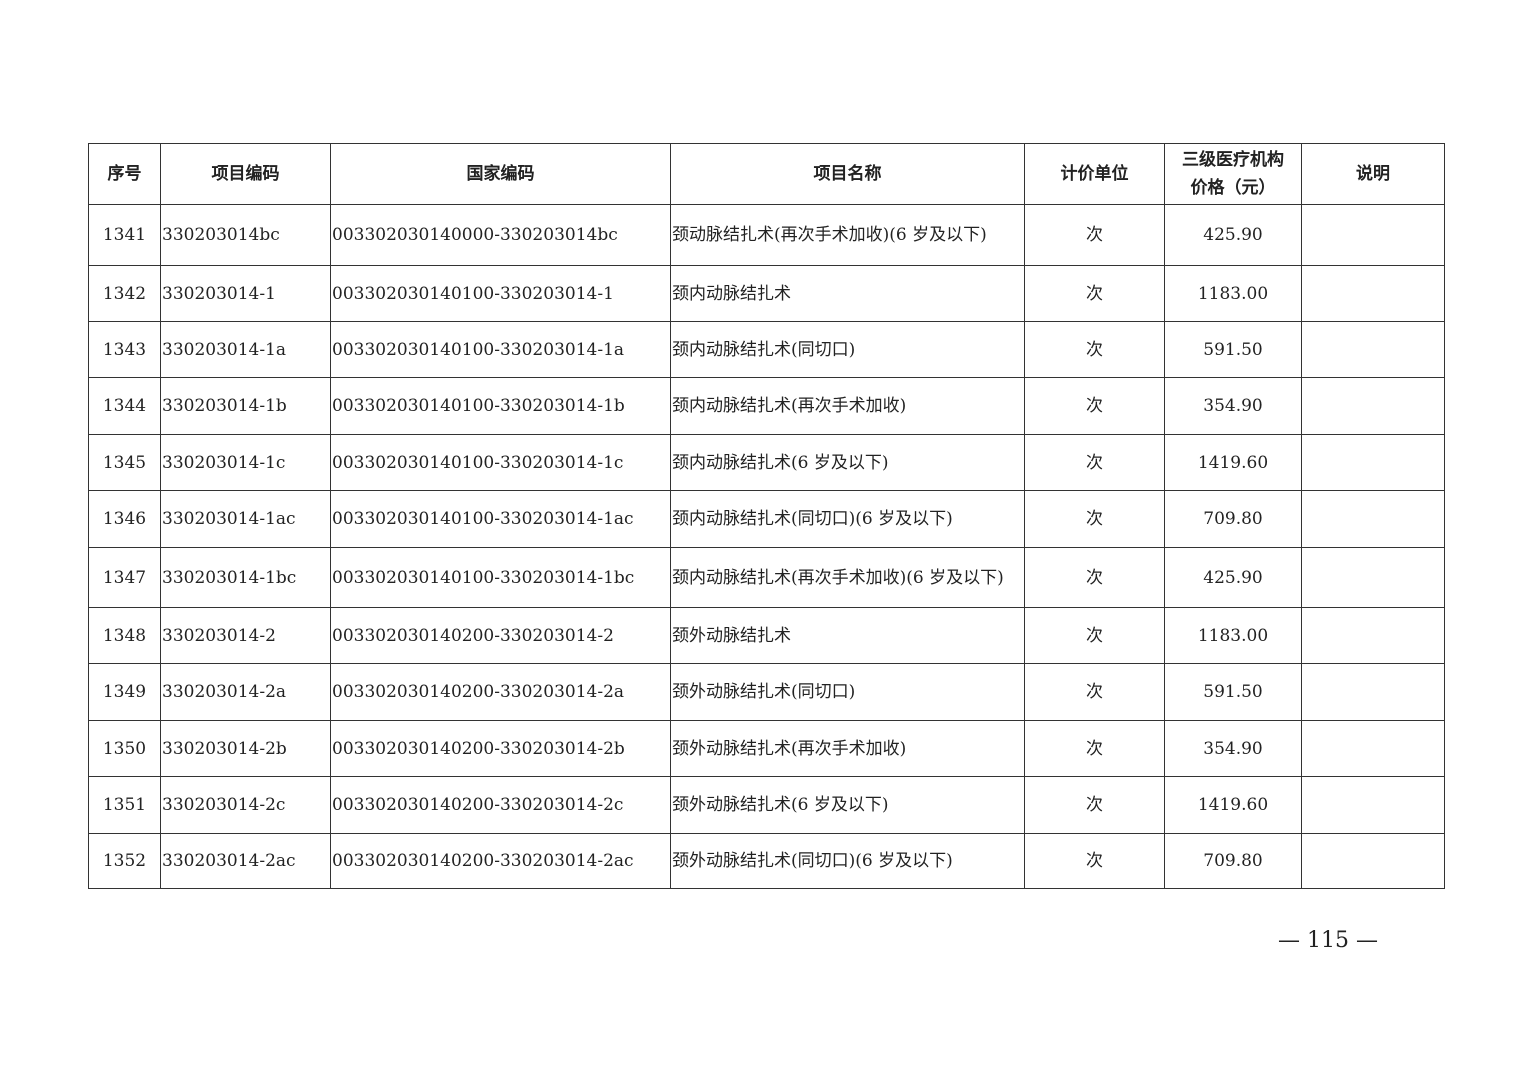 The width and height of the screenshot is (1520, 1074). I want to click on row-index-cell: 1350, so click(124, 748).